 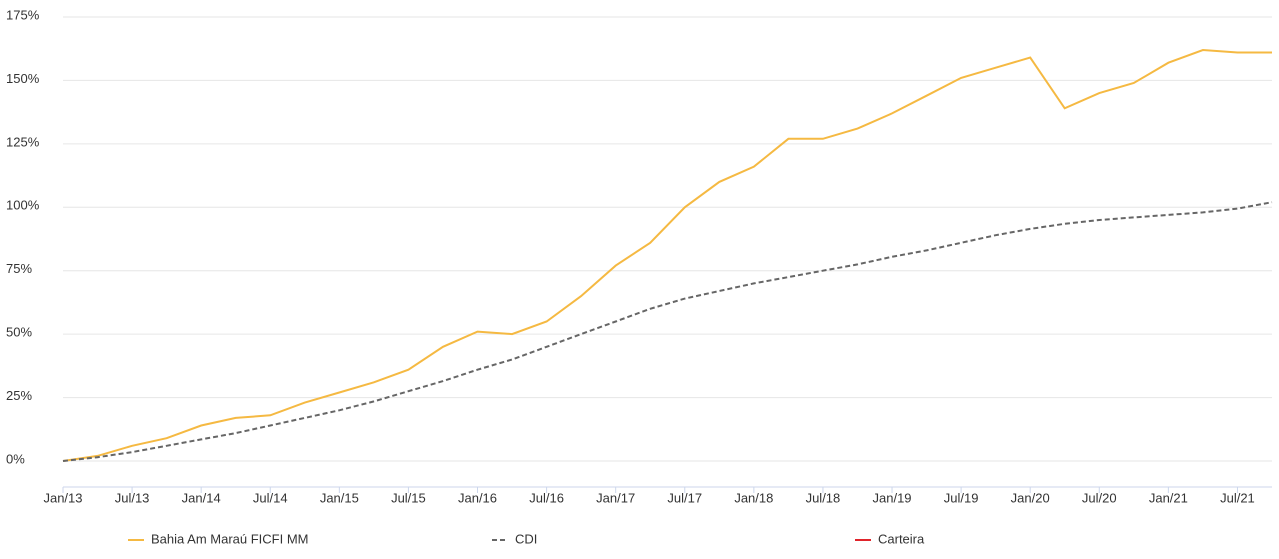 I want to click on x-tick-label: Jul/14, so click(x=270, y=497).